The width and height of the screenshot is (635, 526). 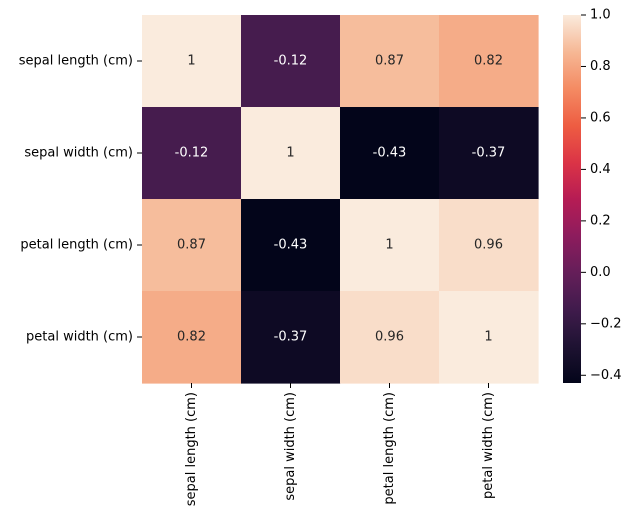 I want to click on y-tick-label: petal length (cm), so click(x=76, y=245).